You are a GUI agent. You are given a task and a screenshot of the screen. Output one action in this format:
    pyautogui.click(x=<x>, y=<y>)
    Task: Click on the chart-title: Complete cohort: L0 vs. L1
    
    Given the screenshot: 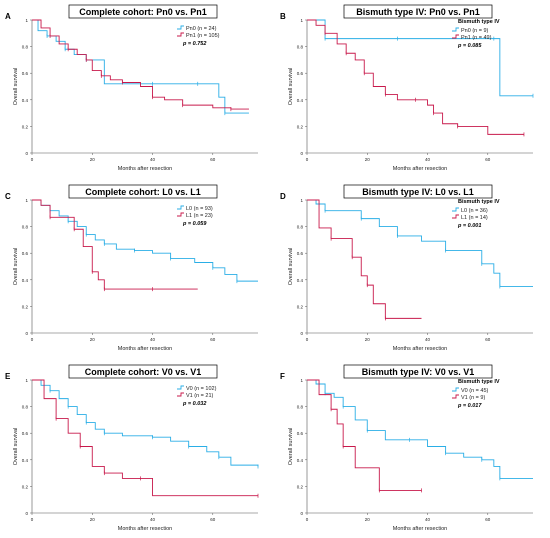 What is the action you would take?
    pyautogui.click(x=143, y=192)
    